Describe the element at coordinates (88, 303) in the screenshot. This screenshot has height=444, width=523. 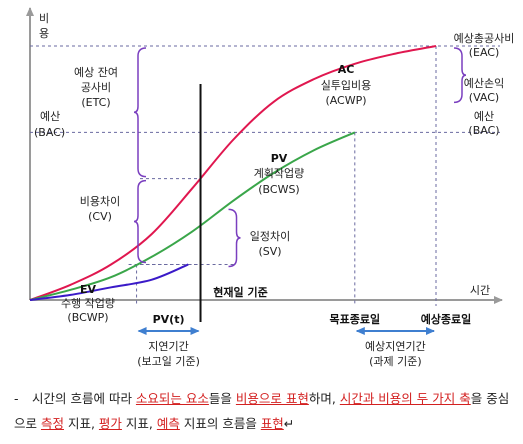
I see `ev-series-sublabel: 수행 작업량` at that location.